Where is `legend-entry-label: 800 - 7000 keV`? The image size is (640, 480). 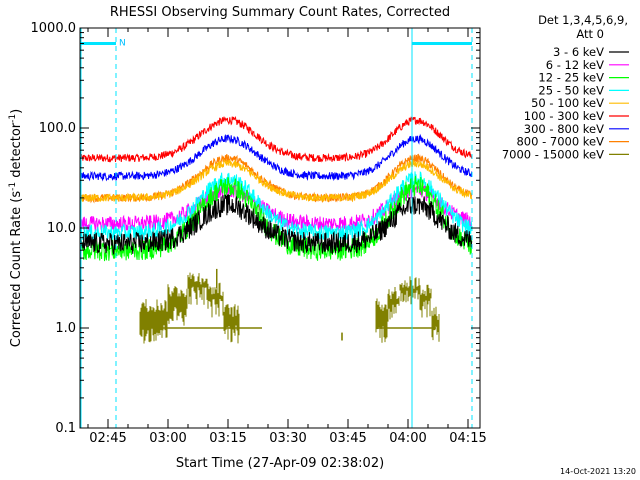
legend-entry-label: 800 - 7000 keV is located at coordinates (560, 142).